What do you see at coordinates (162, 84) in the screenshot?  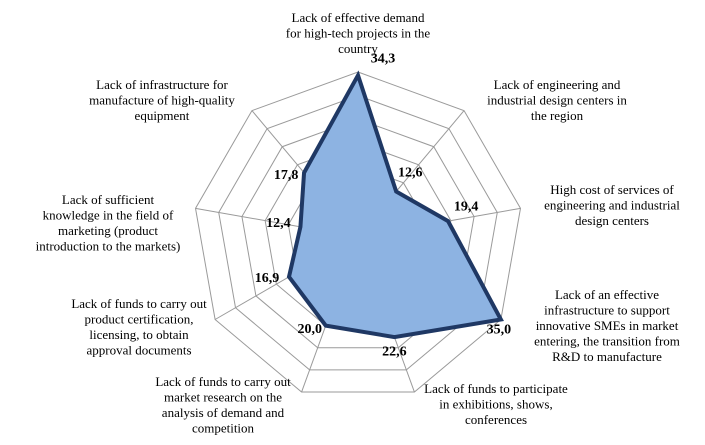 I see `category-label-line: Lack of infrastructure for` at bounding box center [162, 84].